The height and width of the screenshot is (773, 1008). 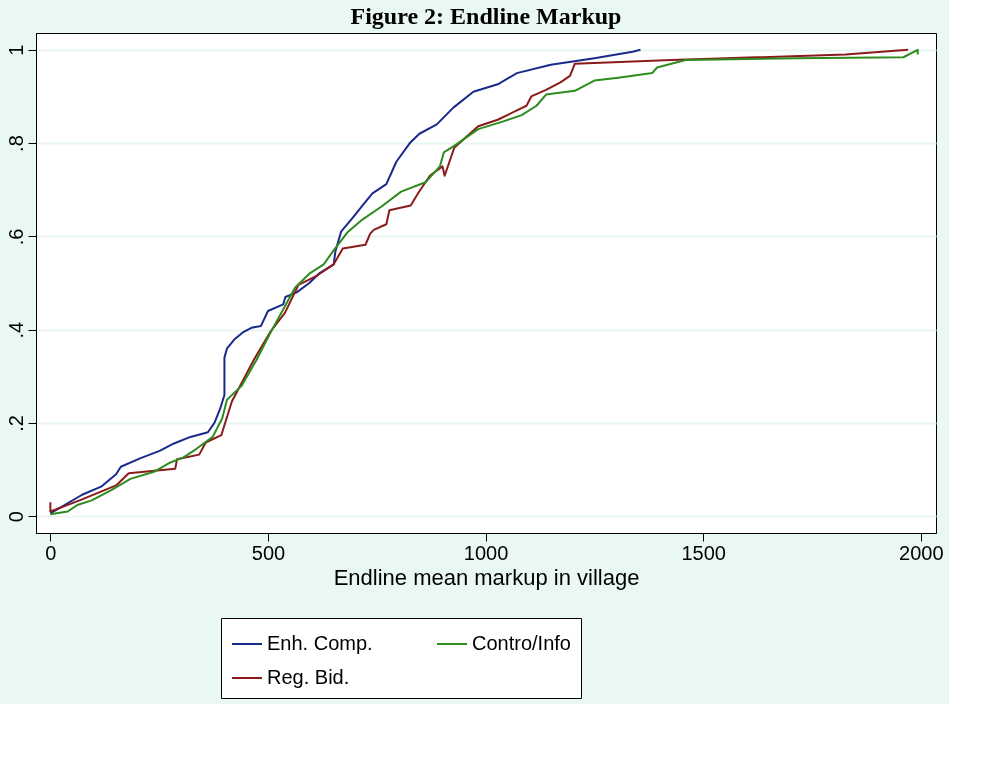 What do you see at coordinates (486, 552) in the screenshot?
I see `x-tick-label: 1000` at bounding box center [486, 552].